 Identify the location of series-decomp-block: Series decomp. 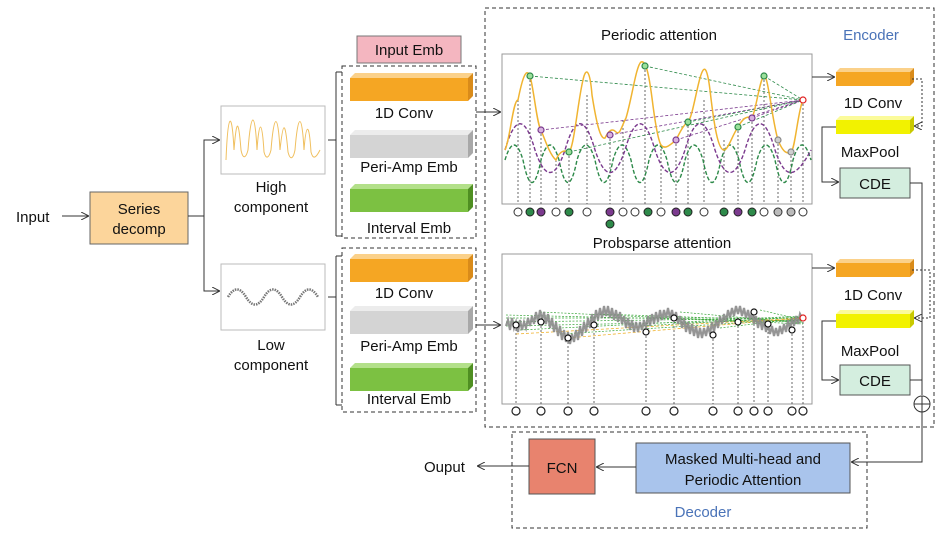
(139, 218).